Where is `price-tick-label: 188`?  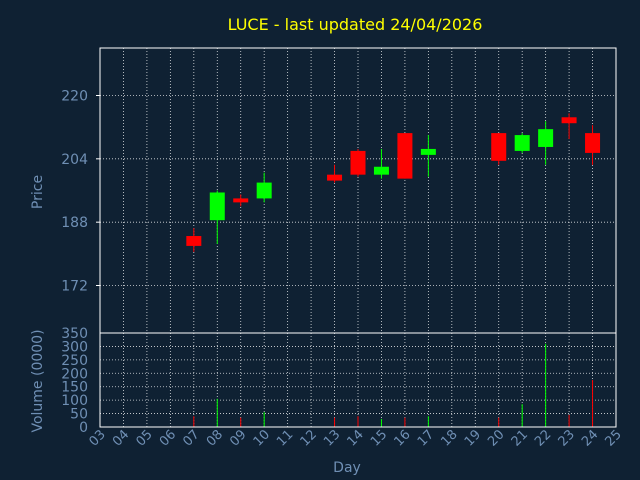
price-tick-label: 188 is located at coordinates (74, 223).